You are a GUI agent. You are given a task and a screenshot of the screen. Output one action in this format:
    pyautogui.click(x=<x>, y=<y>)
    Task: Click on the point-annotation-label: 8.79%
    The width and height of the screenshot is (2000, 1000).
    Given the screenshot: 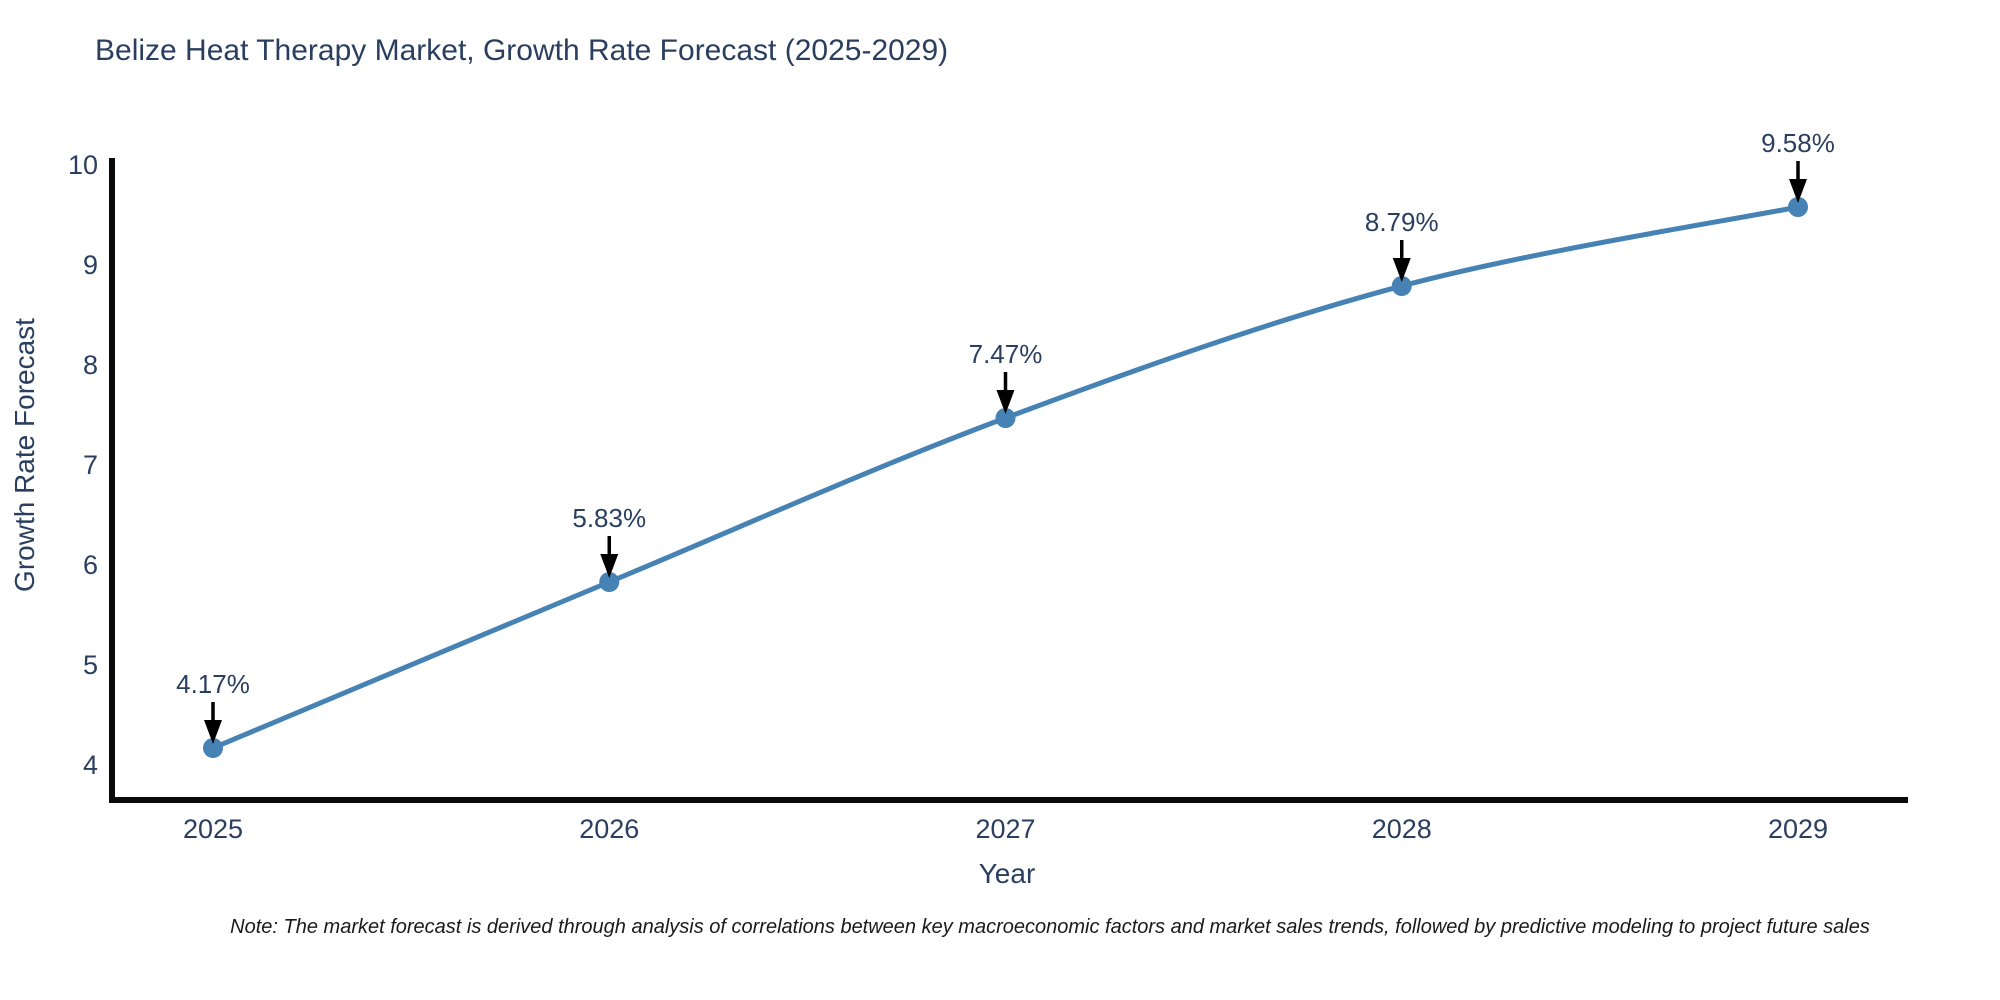 What is the action you would take?
    pyautogui.click(x=1402, y=222)
    